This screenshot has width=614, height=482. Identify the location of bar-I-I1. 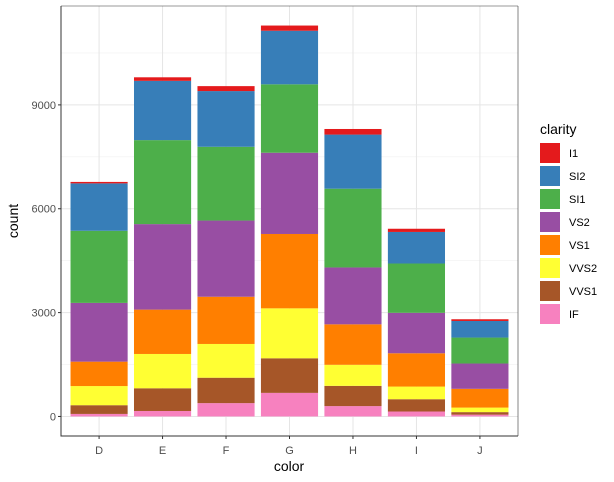
(416, 230).